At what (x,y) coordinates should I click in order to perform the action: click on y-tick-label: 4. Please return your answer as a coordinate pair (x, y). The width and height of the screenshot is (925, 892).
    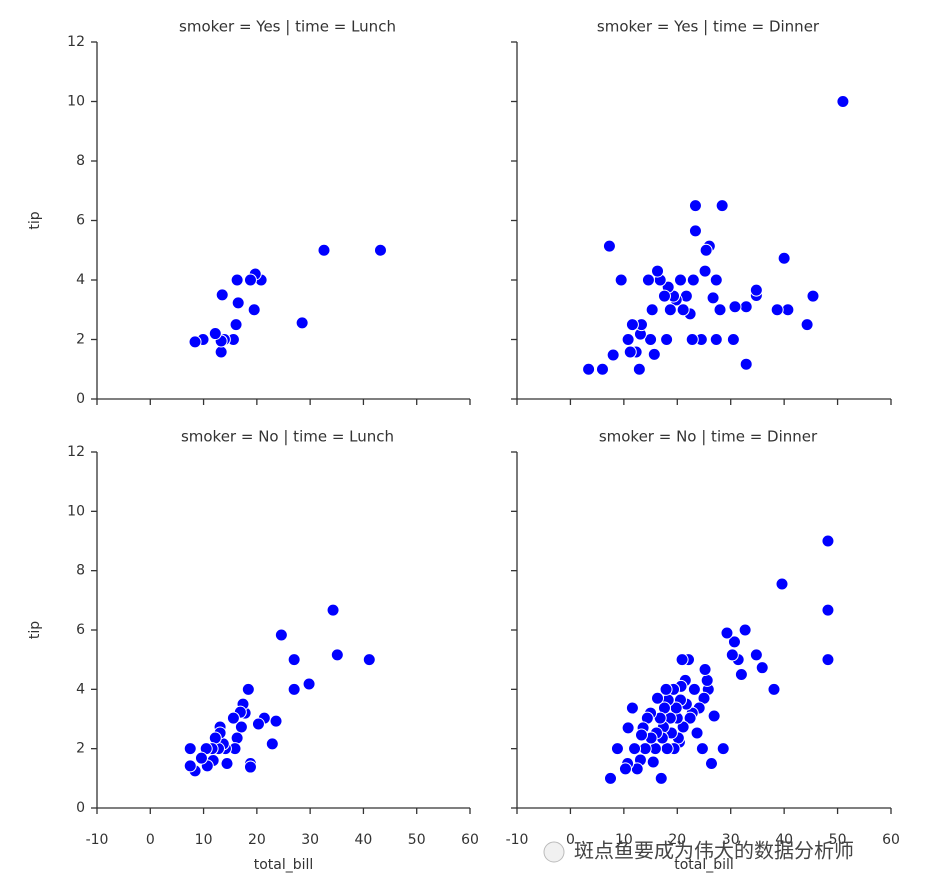
    Looking at the image, I should click on (80, 280).